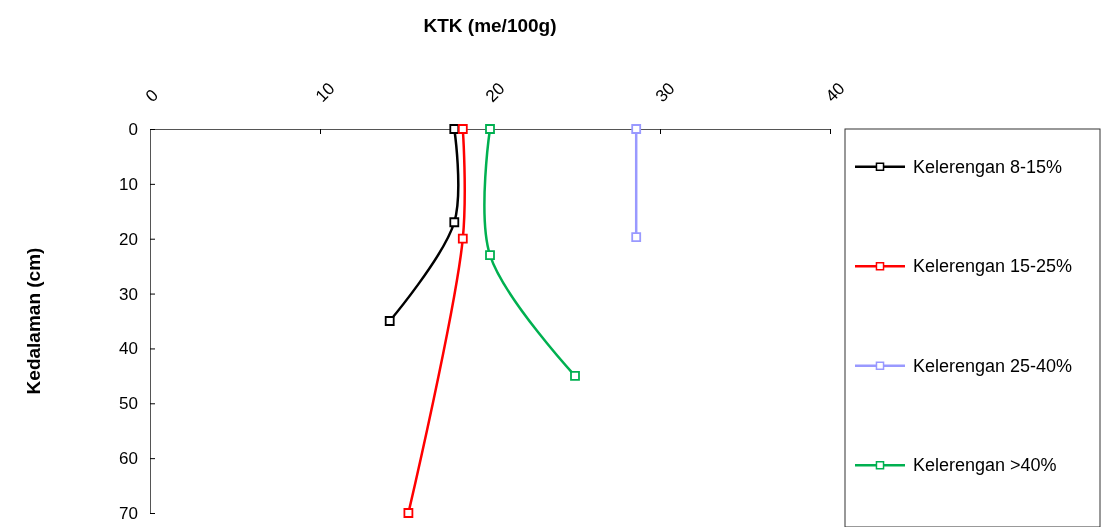  I want to click on y-tick-label: 50, so click(128, 404).